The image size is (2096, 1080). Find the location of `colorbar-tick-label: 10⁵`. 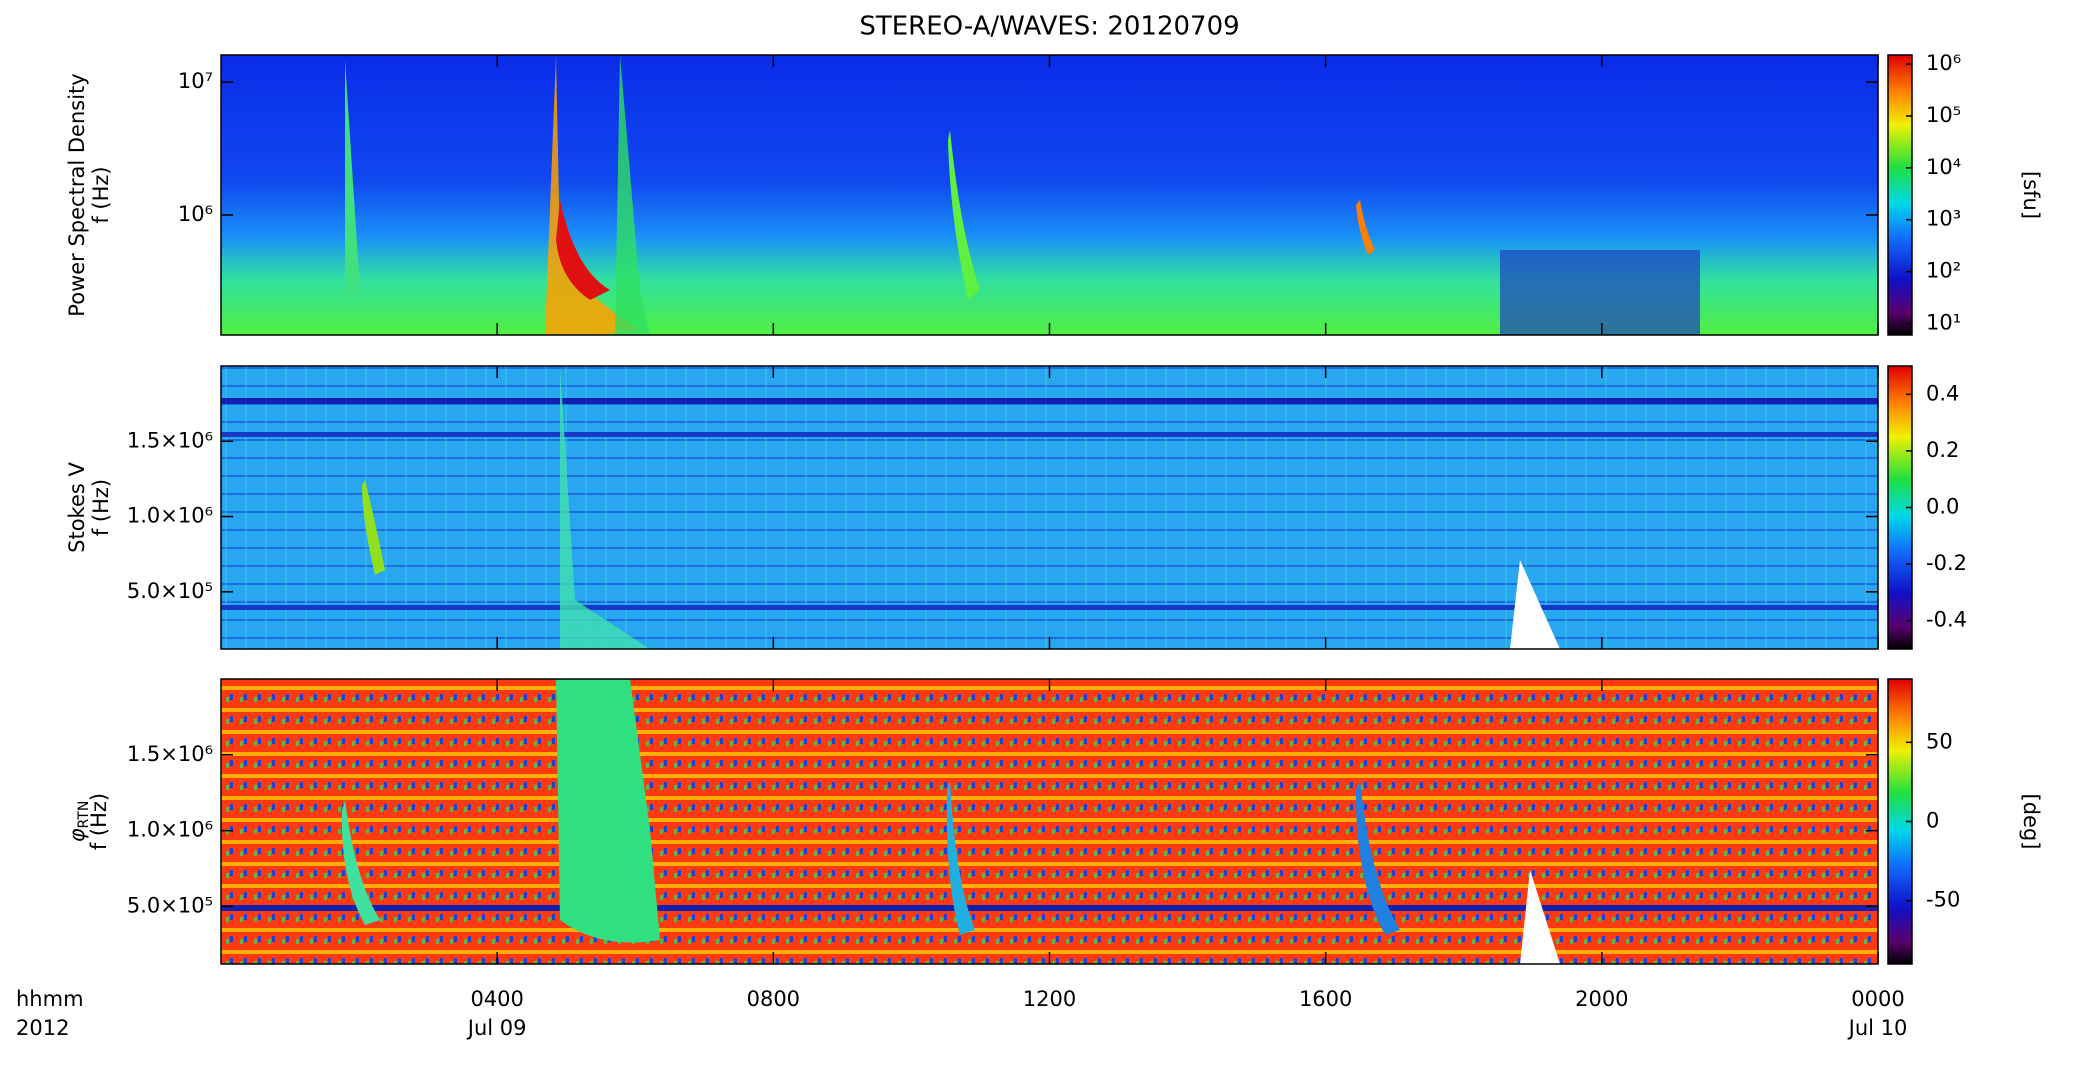

colorbar-tick-label: 10⁵ is located at coordinates (1943, 115).